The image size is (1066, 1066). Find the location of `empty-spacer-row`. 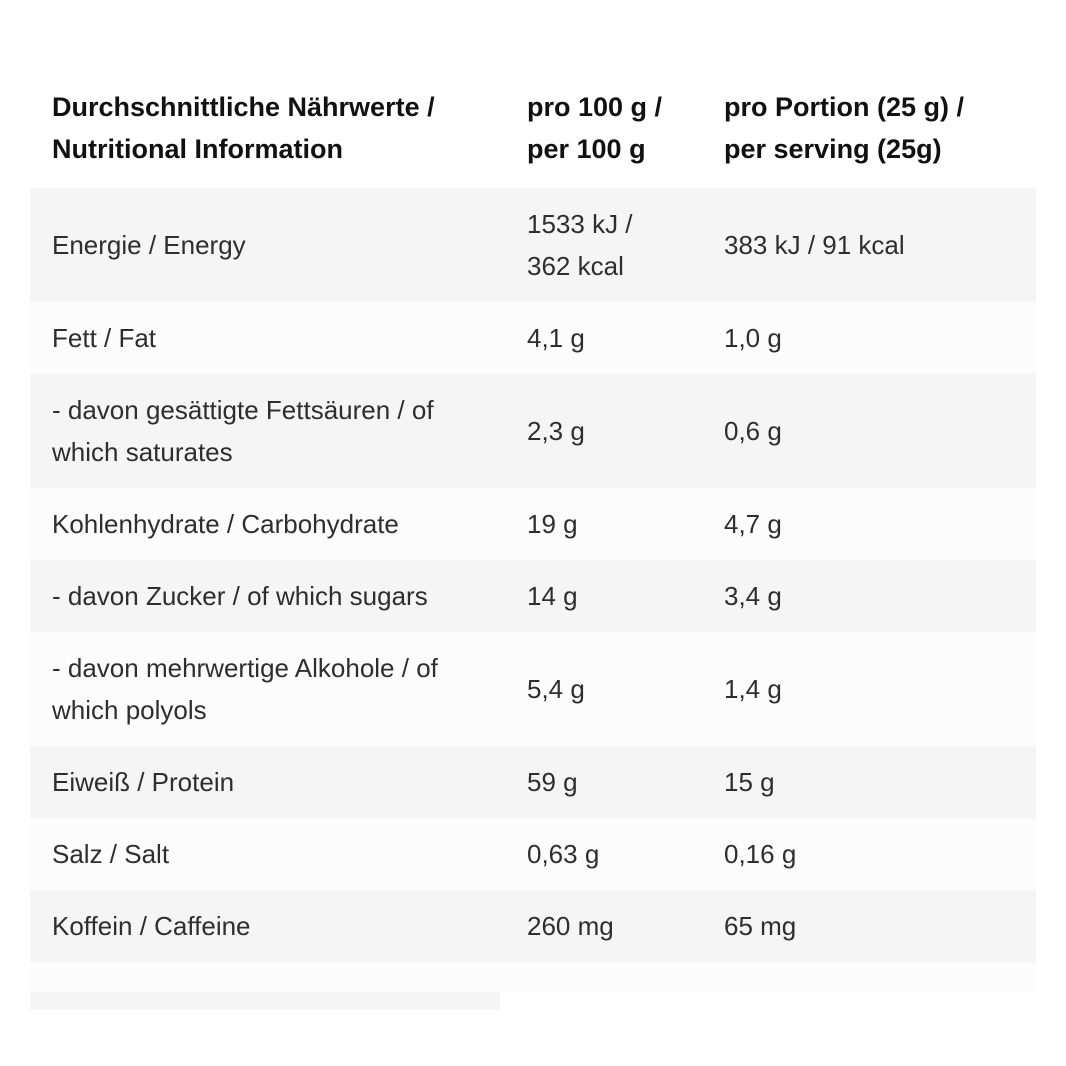

empty-spacer-row is located at coordinates (533, 977).